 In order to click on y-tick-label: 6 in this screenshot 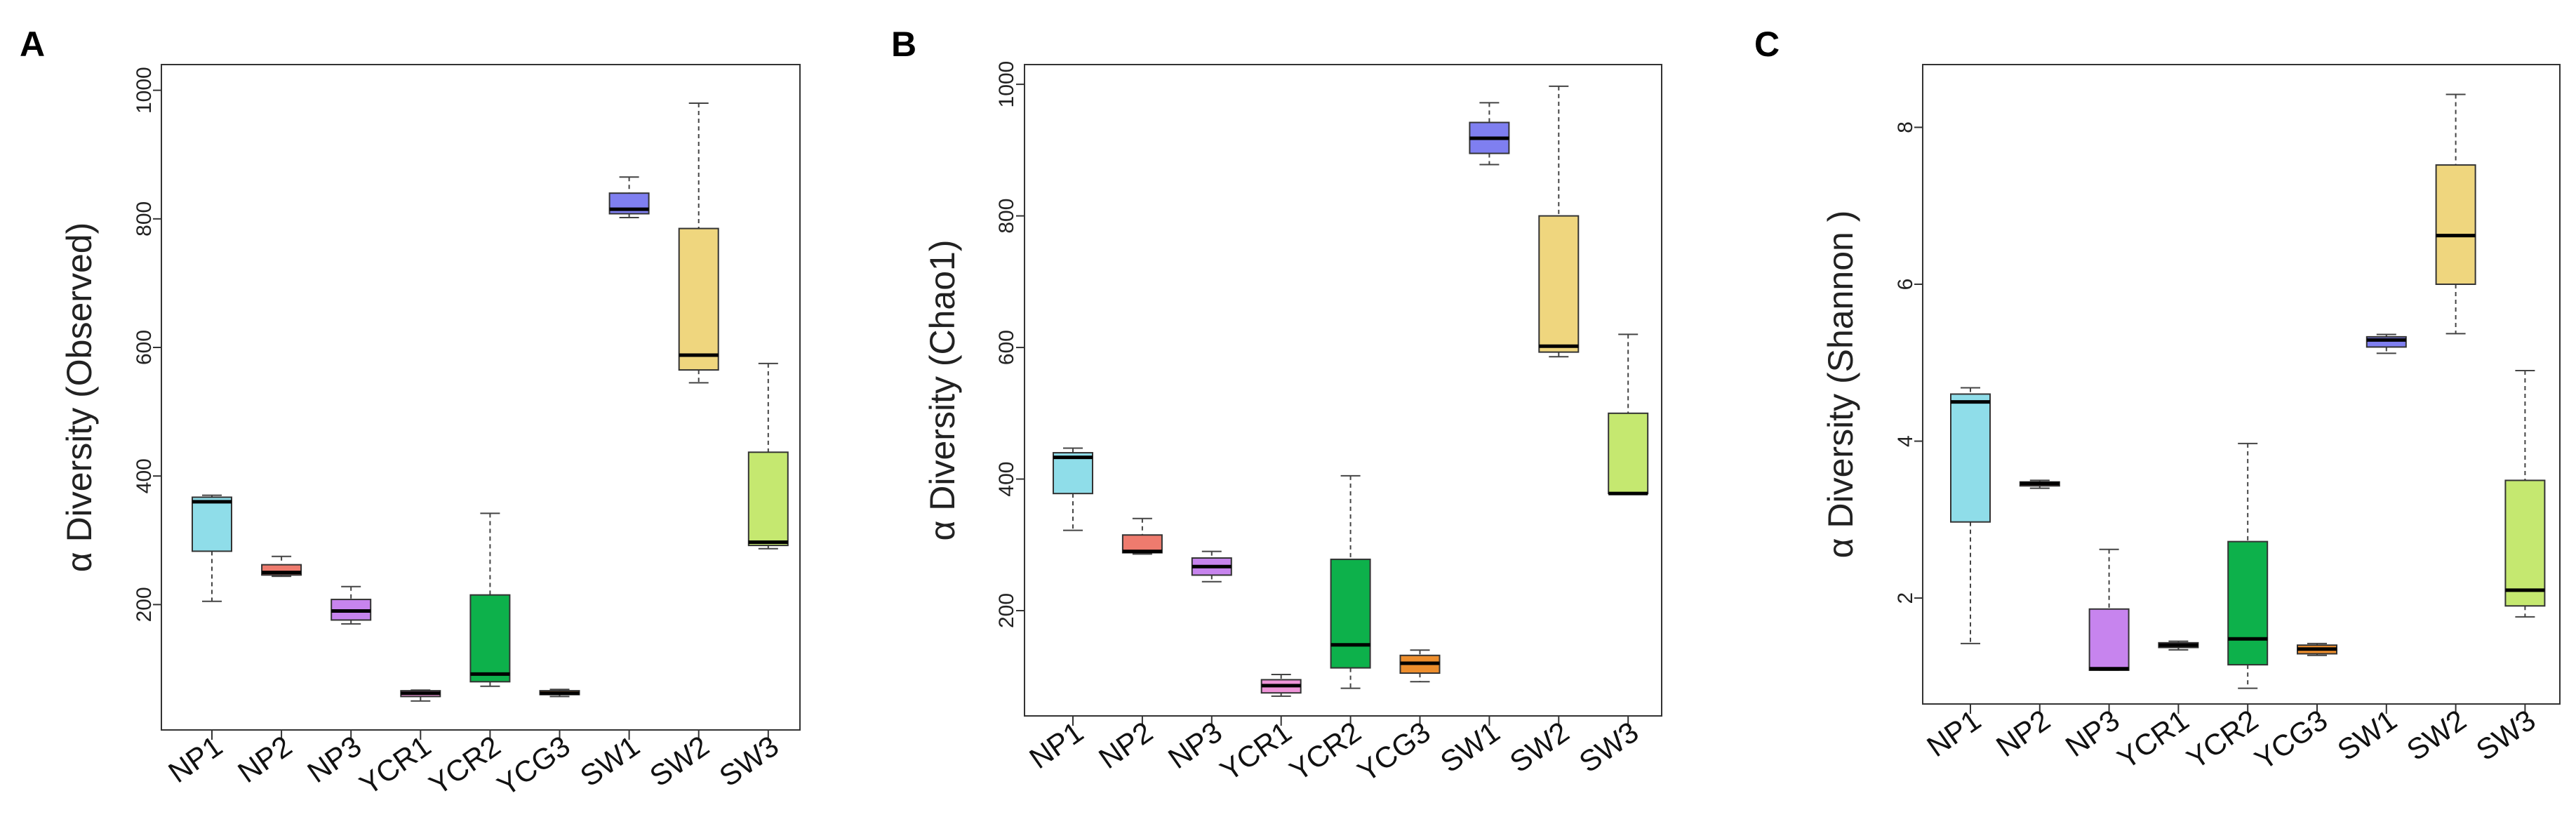, I will do `click(1905, 285)`.